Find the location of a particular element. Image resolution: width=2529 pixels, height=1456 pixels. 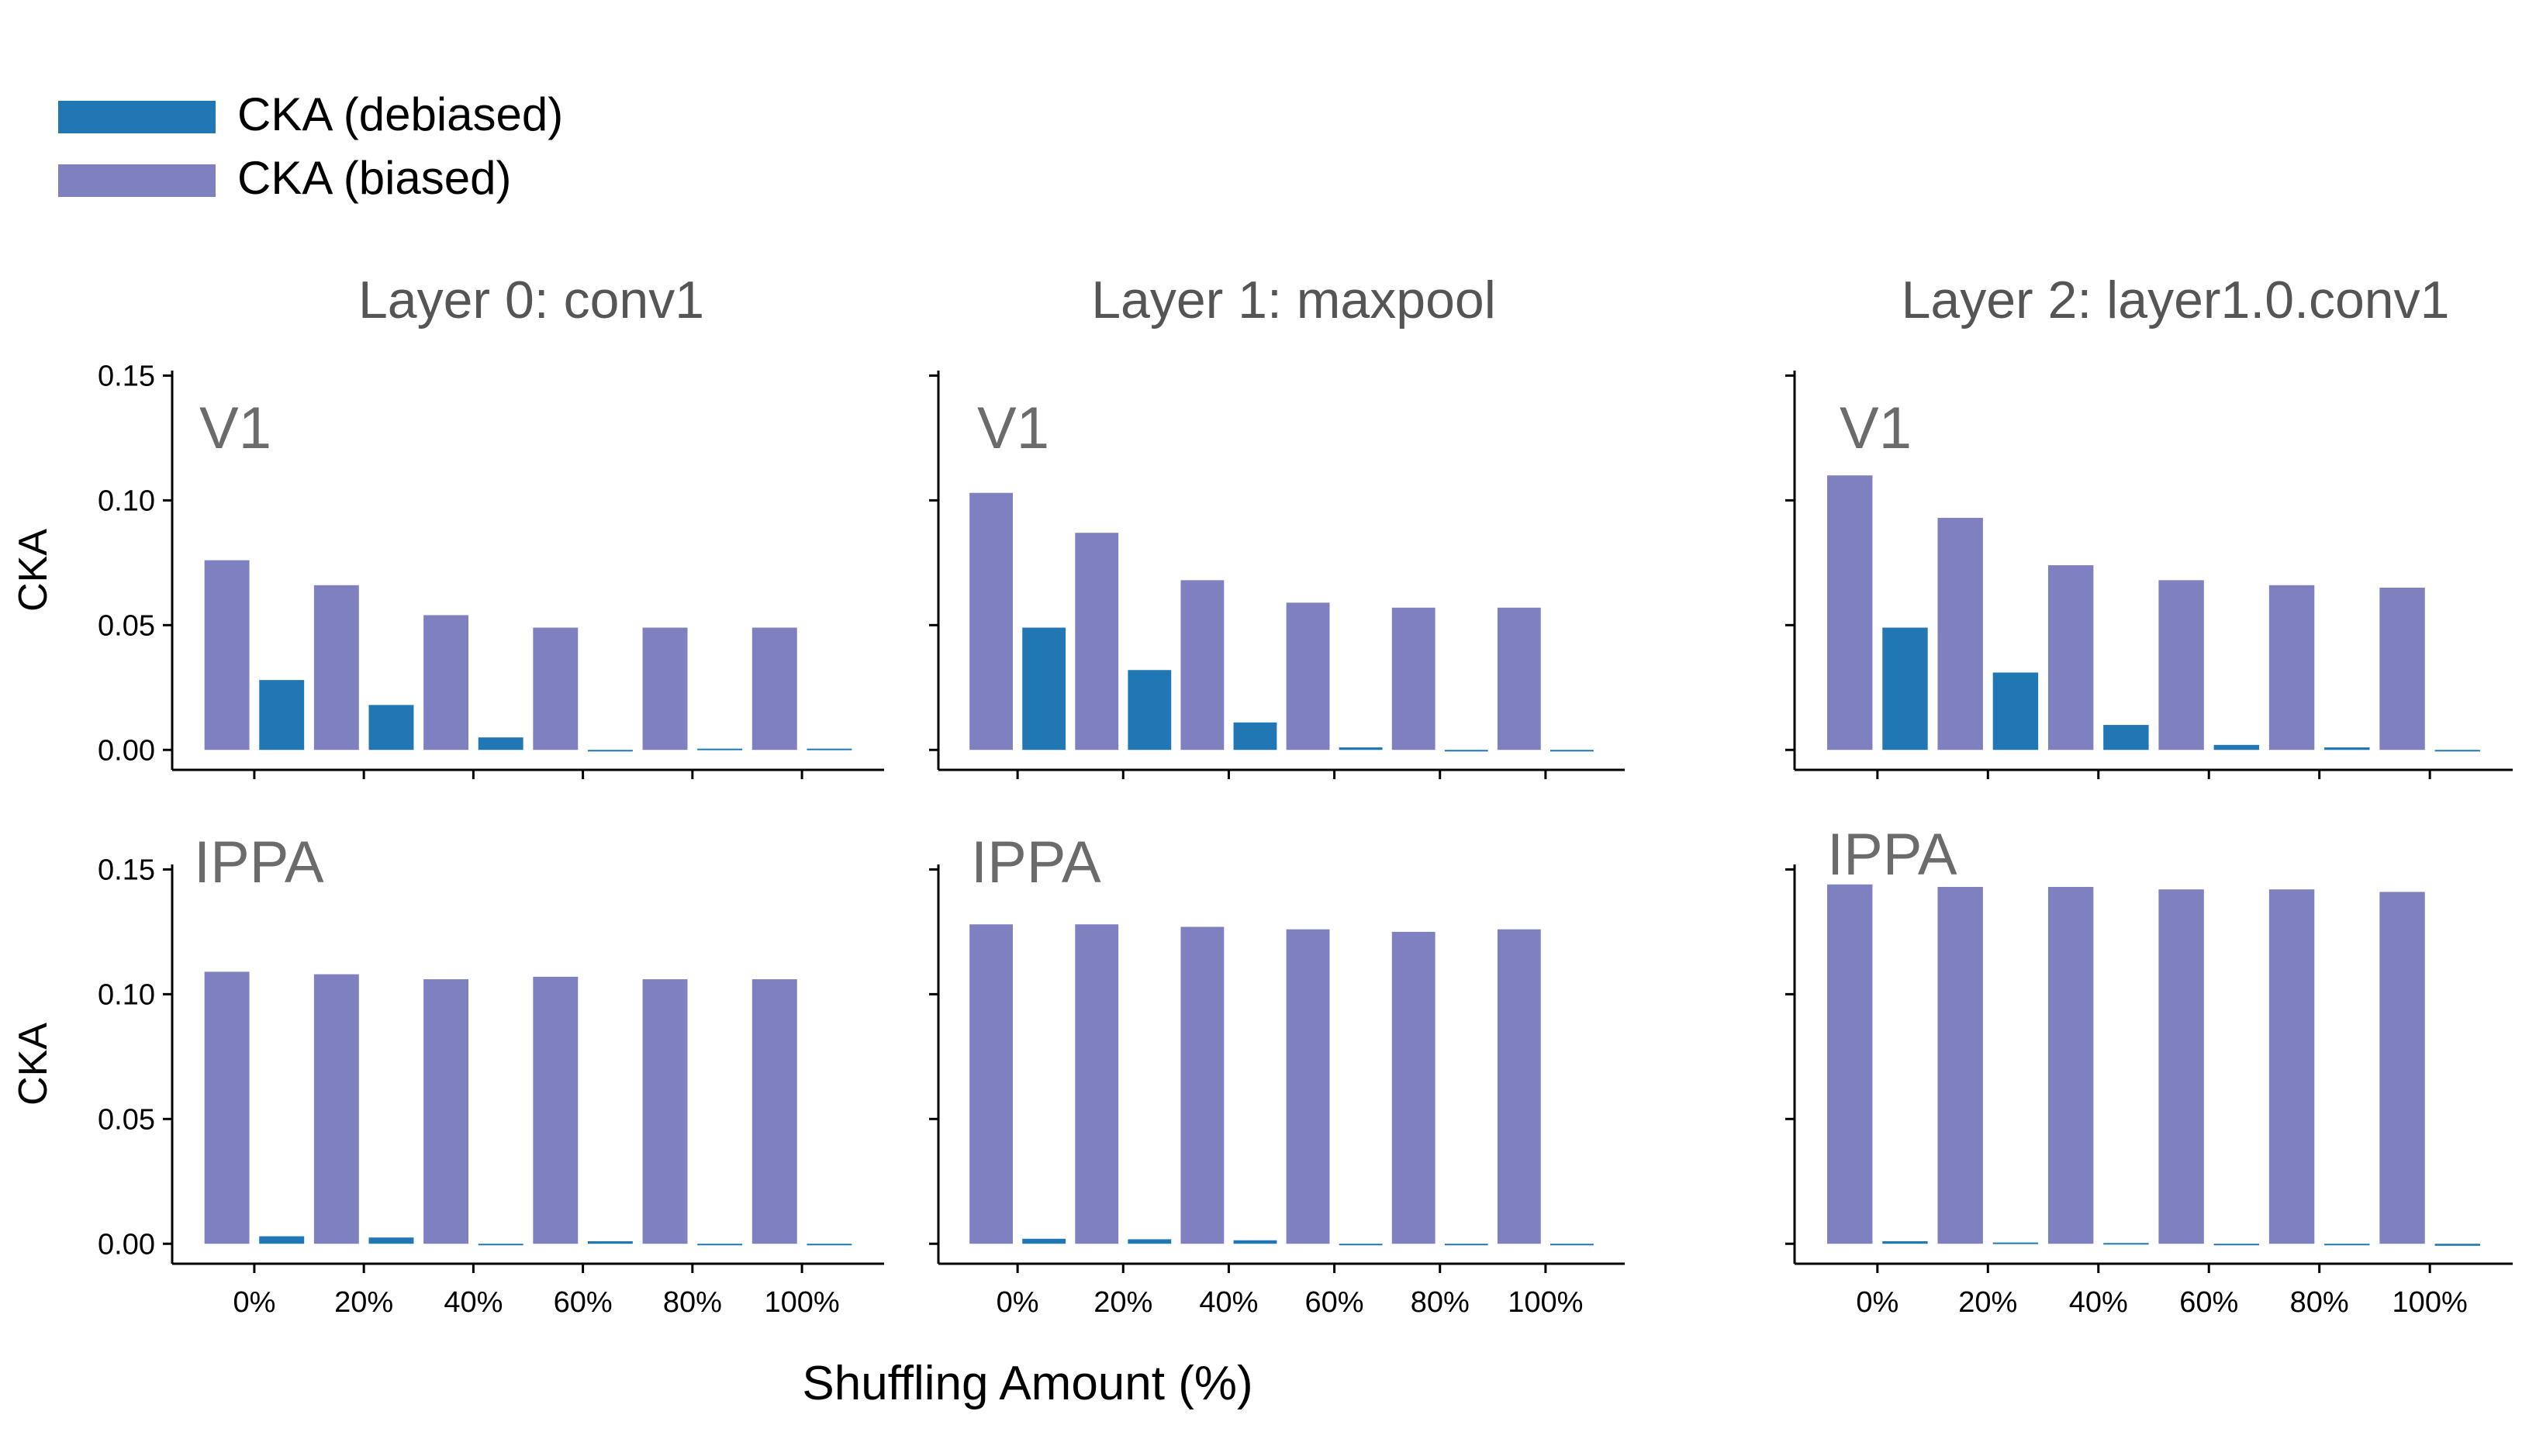

legend-label-debiased: CKA (debiased) is located at coordinates (400, 114).